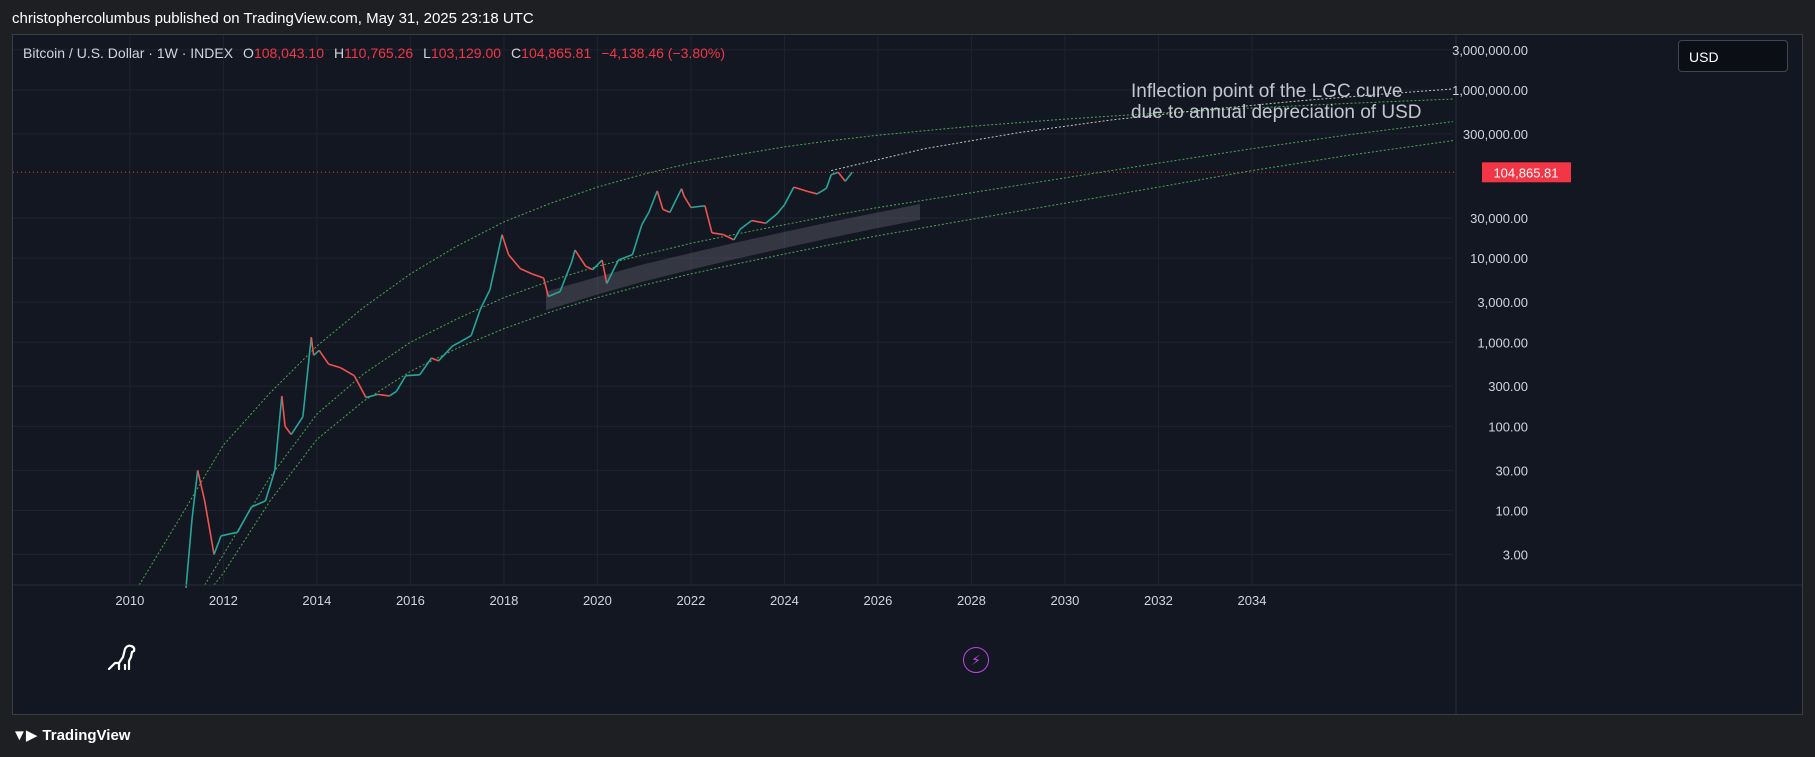 The width and height of the screenshot is (1815, 757). I want to click on y-tick-label: 3,000.00, so click(1502, 302).